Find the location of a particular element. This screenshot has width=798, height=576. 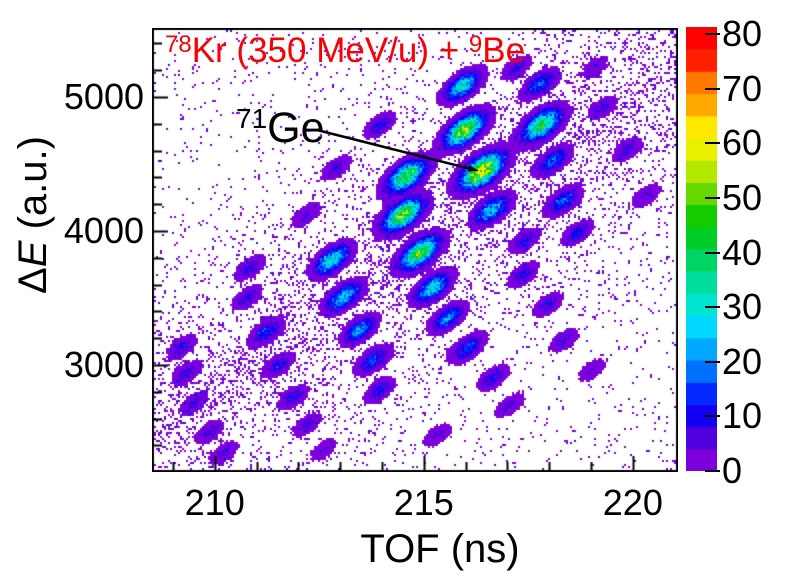

colorbar-tick-label: 0 is located at coordinates (732, 470).